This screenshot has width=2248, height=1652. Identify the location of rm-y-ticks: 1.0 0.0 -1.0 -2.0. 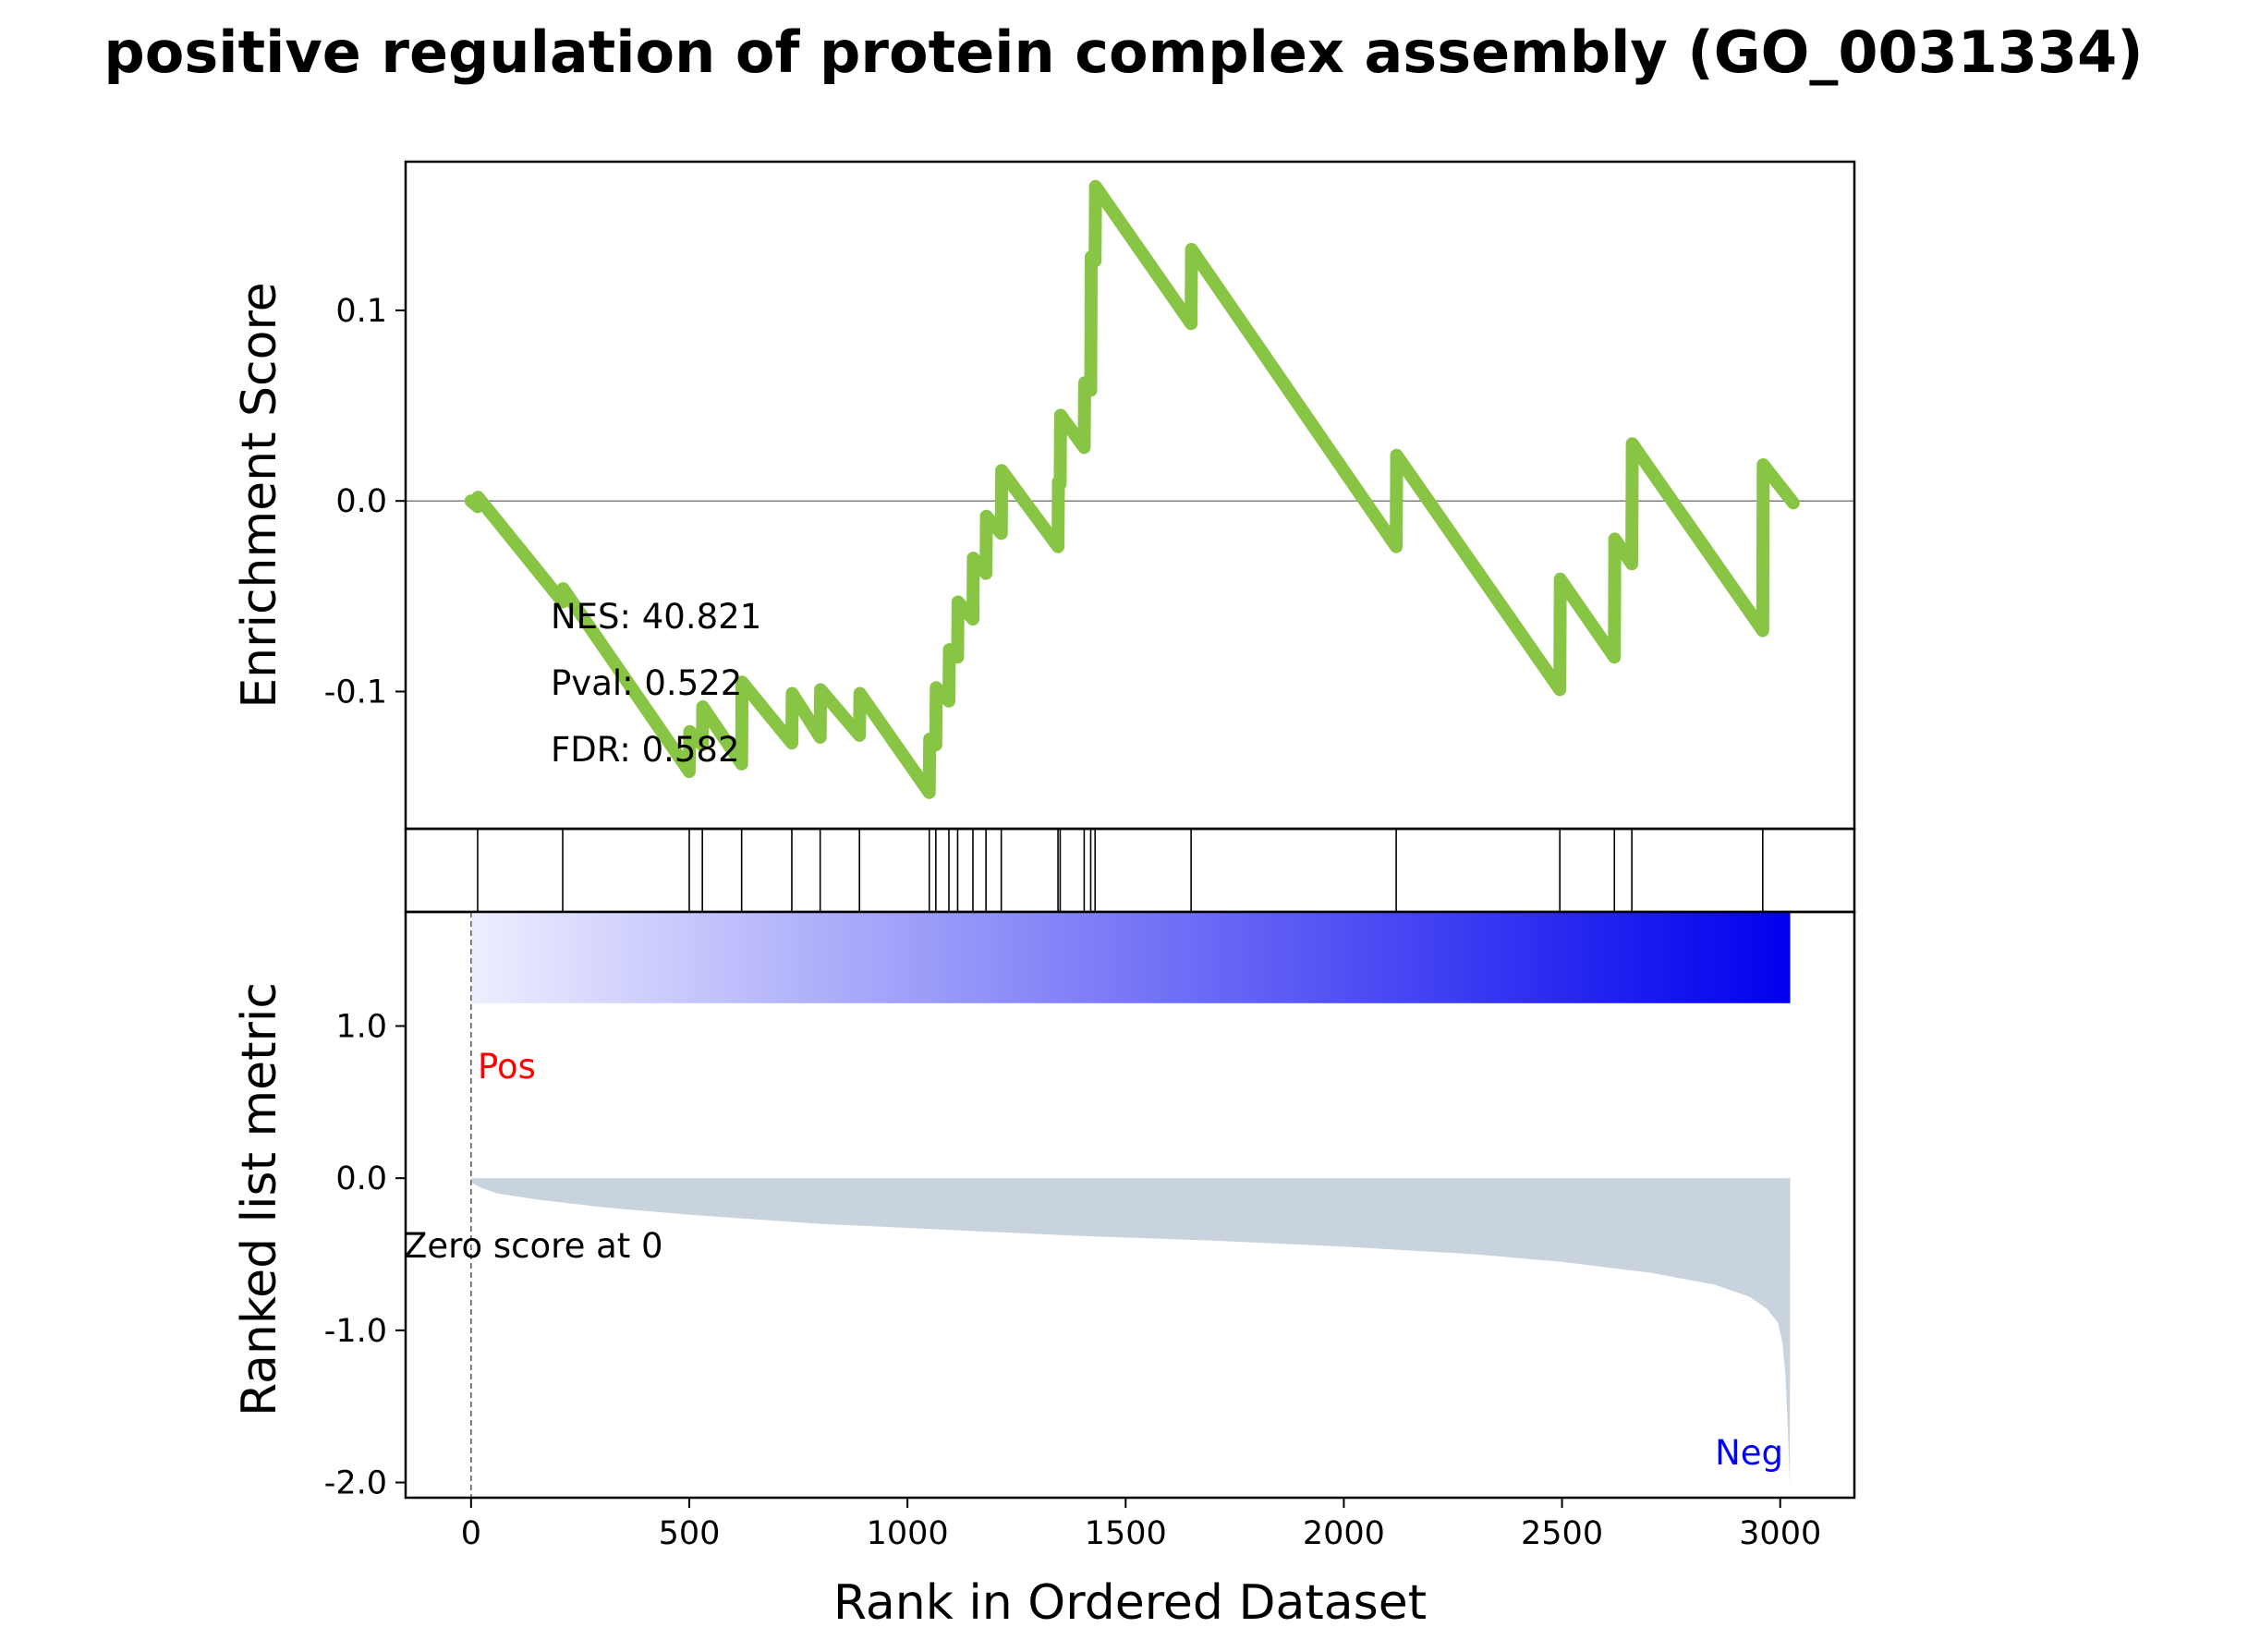
(365, 1255).